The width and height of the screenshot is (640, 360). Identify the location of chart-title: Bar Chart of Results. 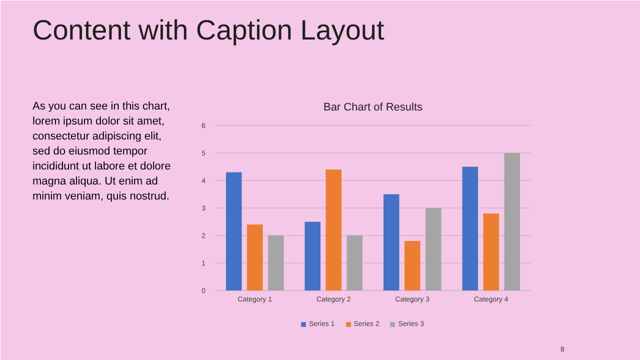
(373, 108).